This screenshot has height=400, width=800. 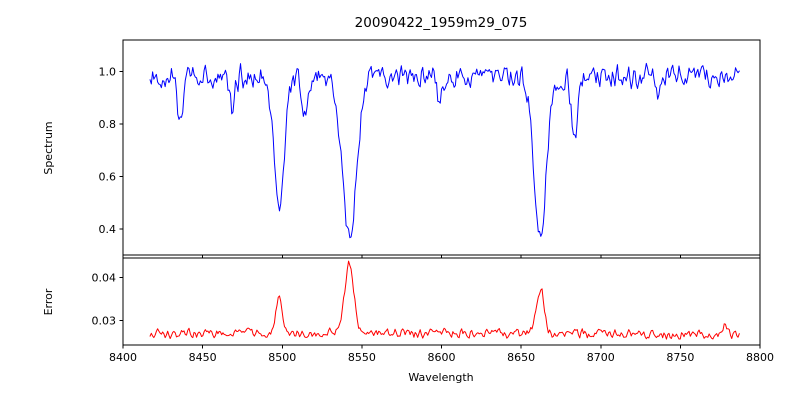 I want to click on x-tick-label: 8750, so click(x=680, y=357).